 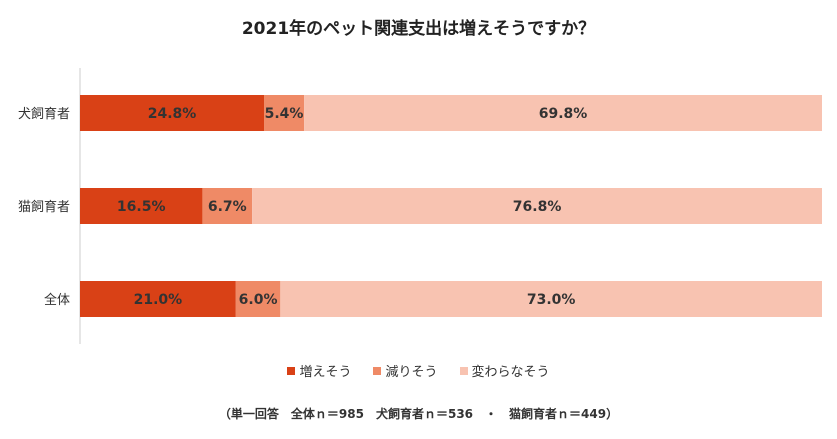 I want to click on data-label-2-1: 76.8%, so click(x=537, y=207).